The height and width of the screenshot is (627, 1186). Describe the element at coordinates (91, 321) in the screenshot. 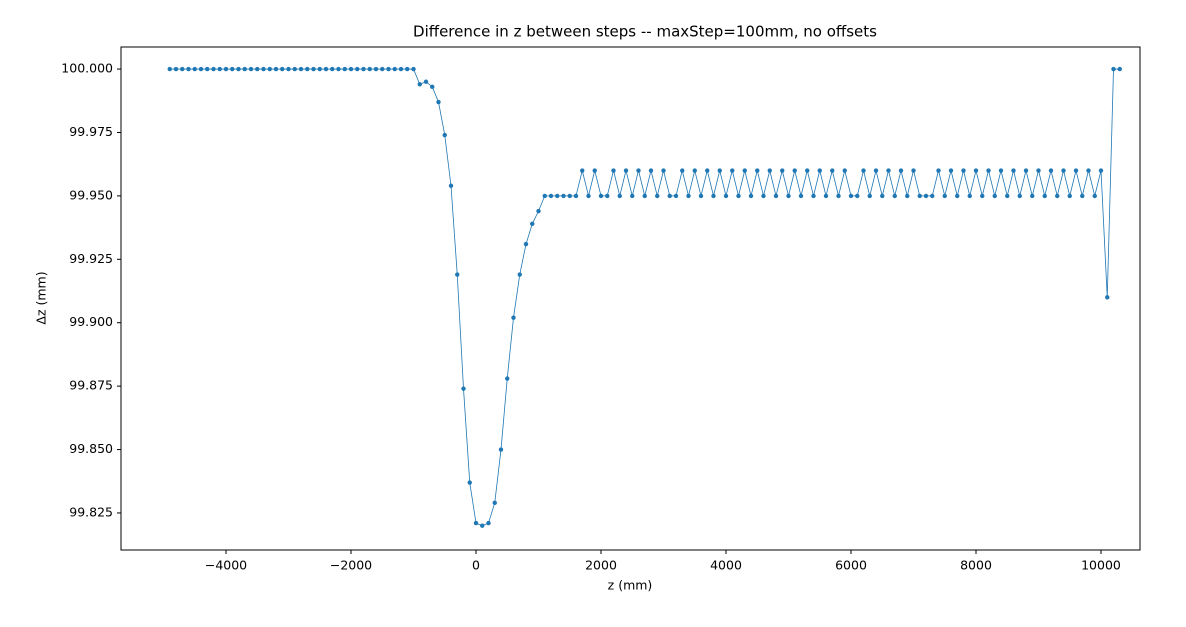

I see `y-tick-label: 99.900` at that location.